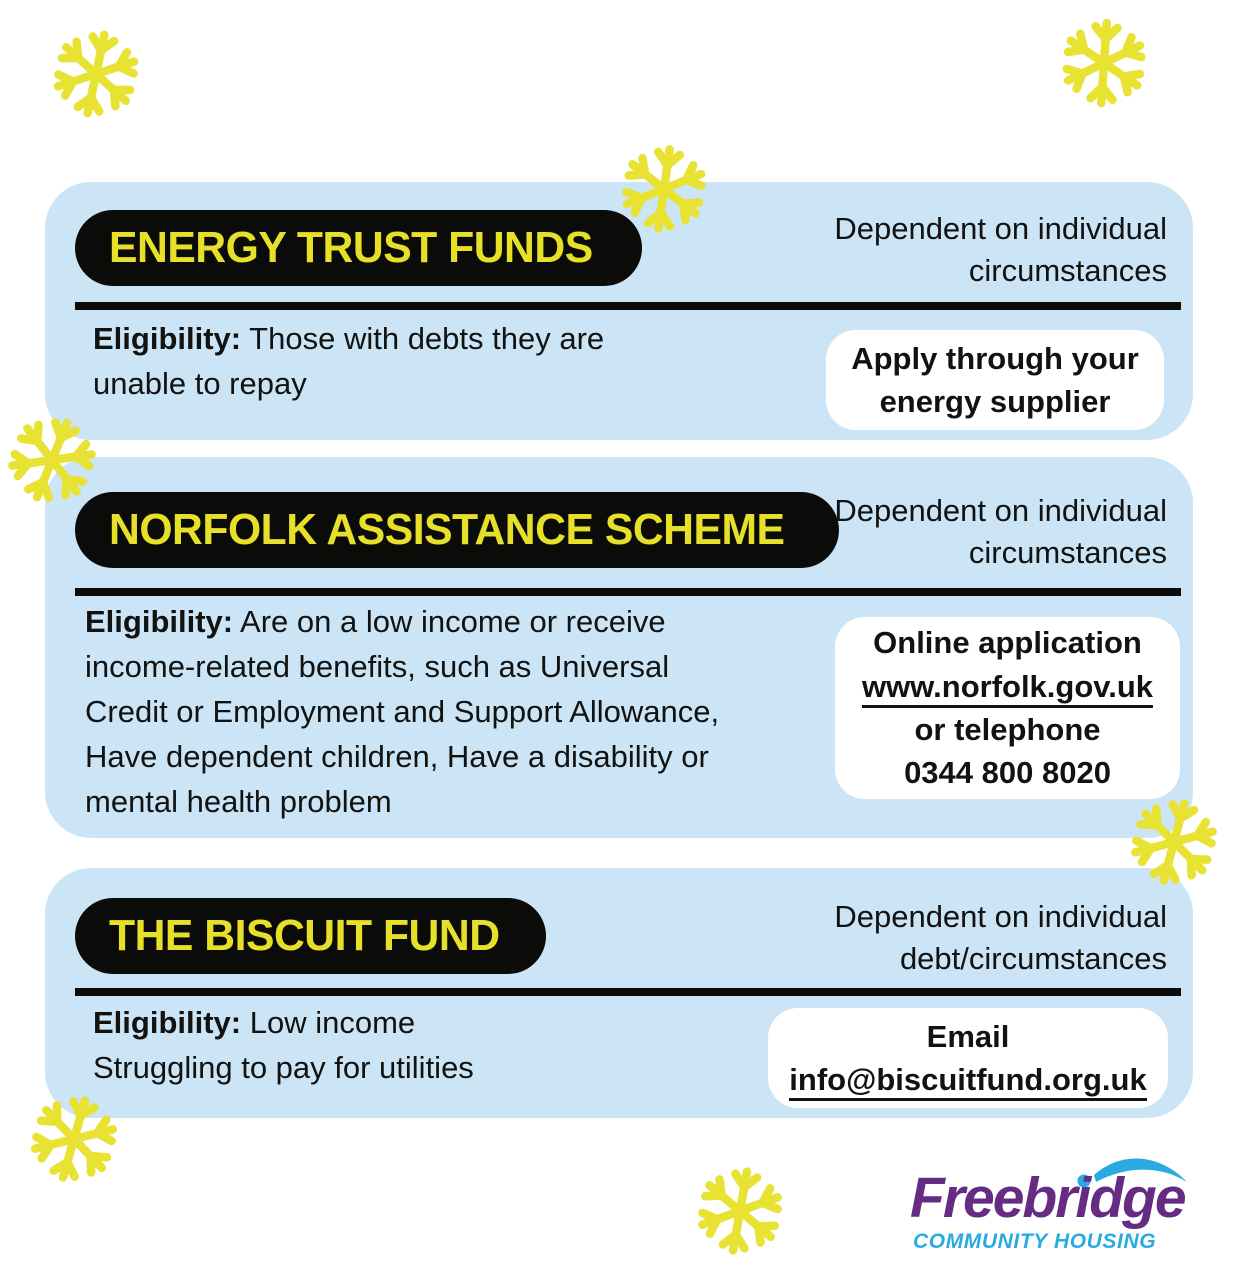 The image size is (1241, 1283). I want to click on logo-swoosh-icon, so click(1132, 1173).